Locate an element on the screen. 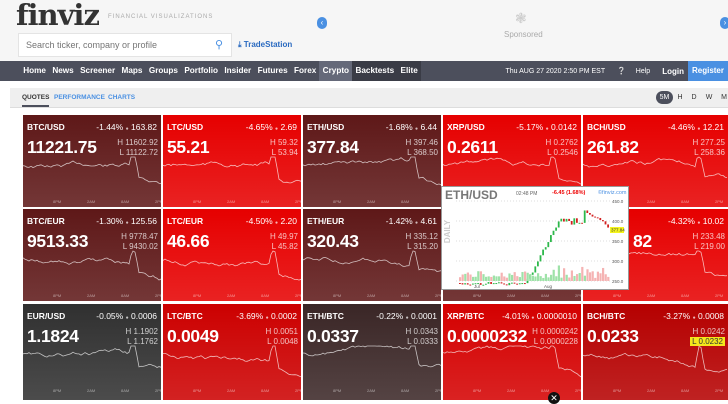  popup-title: ETH/USD is located at coordinates (471, 195).